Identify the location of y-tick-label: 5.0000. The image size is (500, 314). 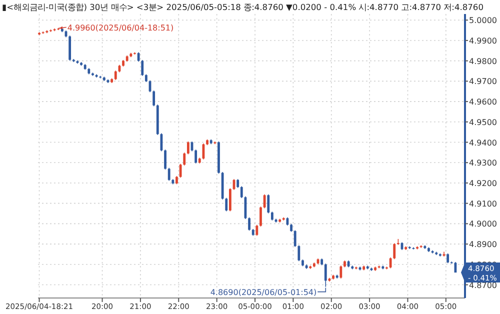
(483, 21).